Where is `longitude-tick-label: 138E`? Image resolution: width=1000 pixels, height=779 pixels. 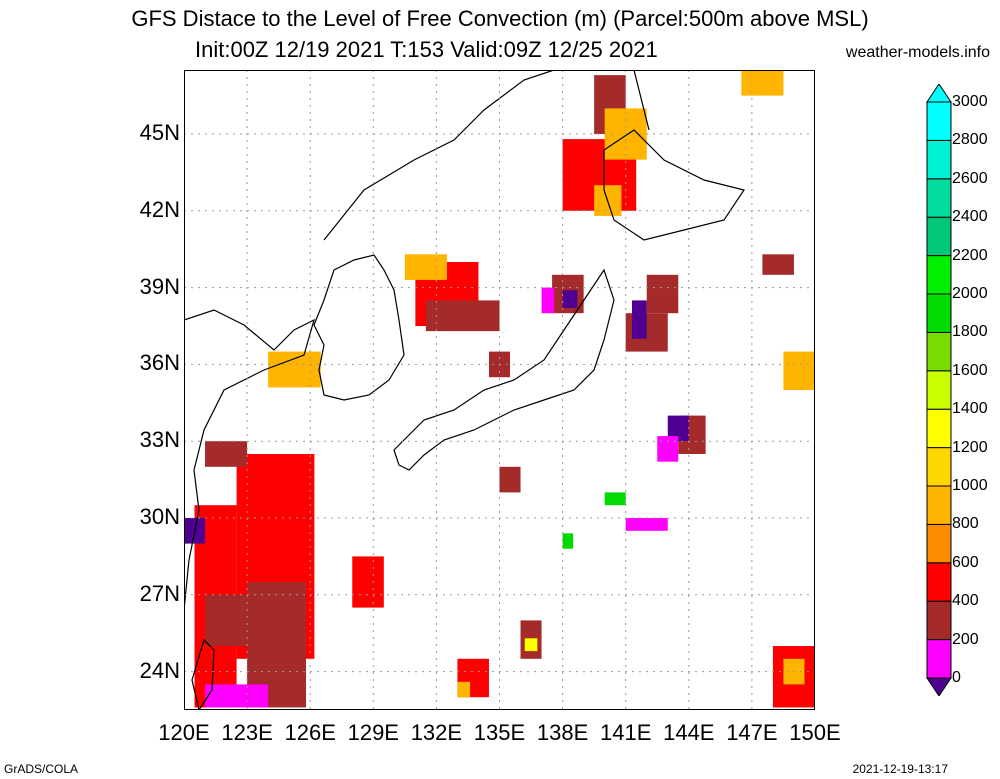
longitude-tick-label: 138E is located at coordinates (562, 732).